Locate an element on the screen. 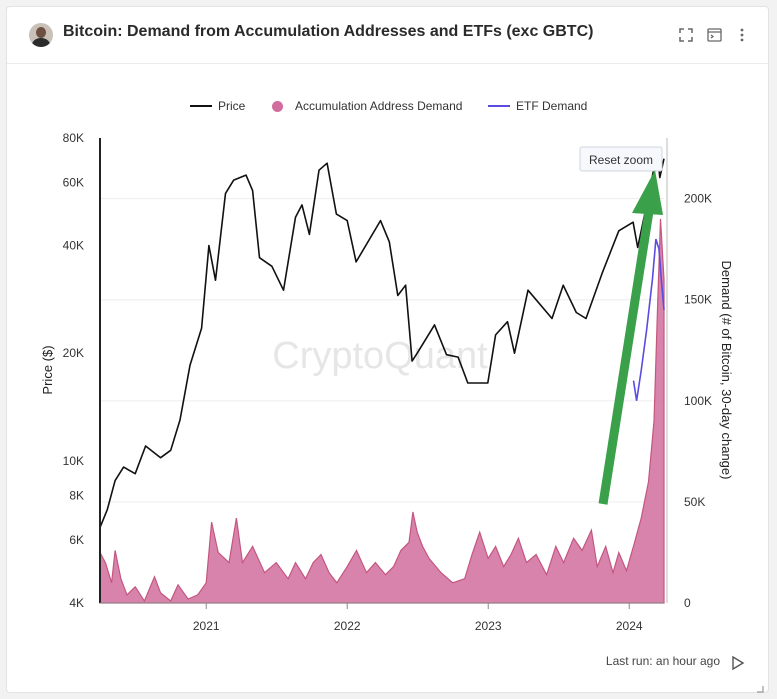 The height and width of the screenshot is (699, 777). y-axis-left-title: Price ($) is located at coordinates (47, 369).